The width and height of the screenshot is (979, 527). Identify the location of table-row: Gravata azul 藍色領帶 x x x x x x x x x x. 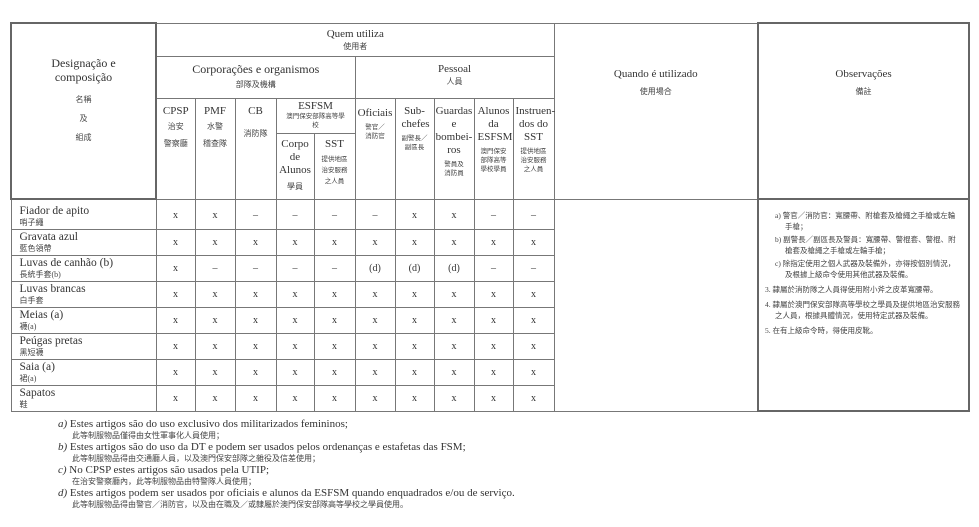
(489, 242).